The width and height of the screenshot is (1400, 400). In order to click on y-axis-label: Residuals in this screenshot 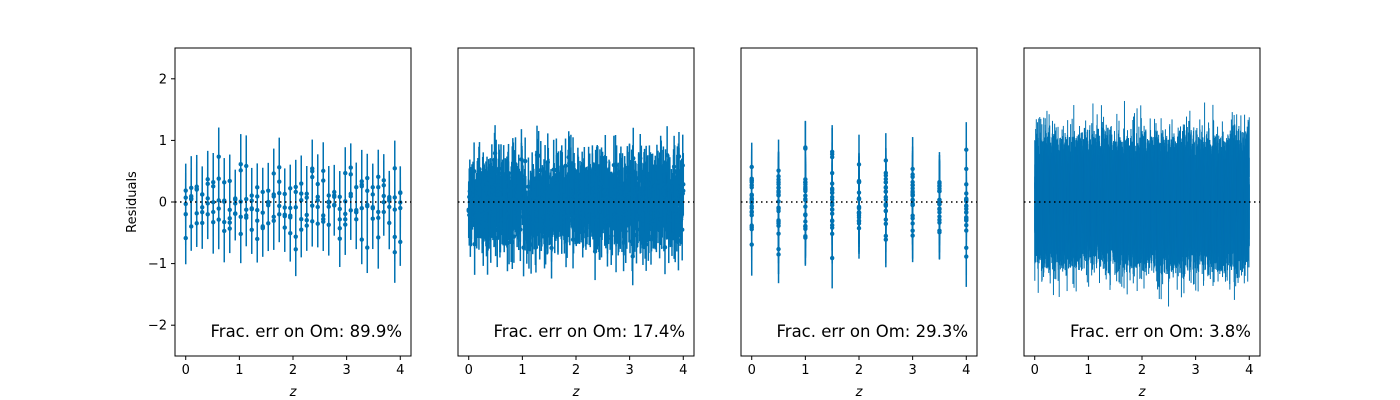, I will do `click(132, 202)`.